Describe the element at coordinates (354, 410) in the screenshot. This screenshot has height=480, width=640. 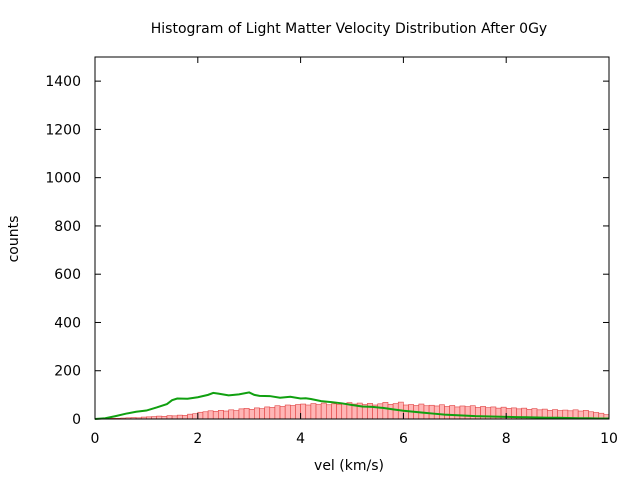
I see `histogram-bars` at that location.